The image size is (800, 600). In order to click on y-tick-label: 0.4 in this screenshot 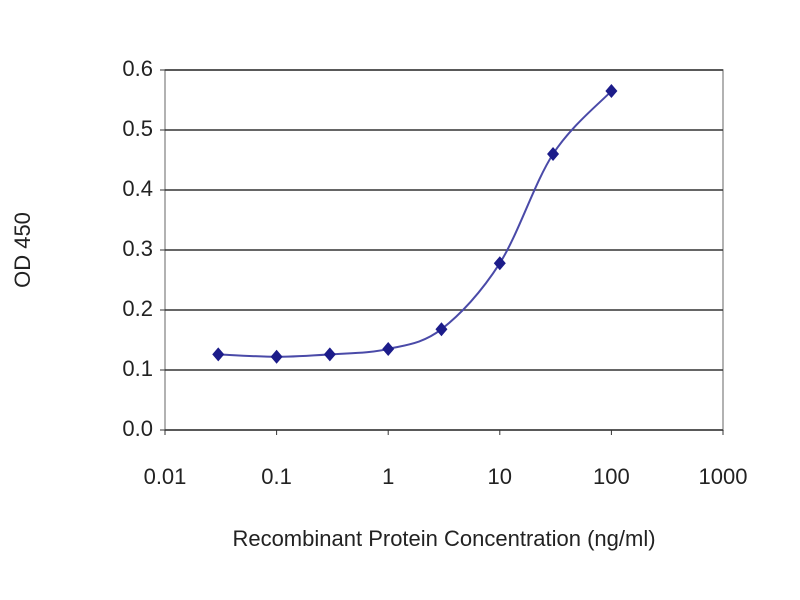, I will do `click(137, 188)`.